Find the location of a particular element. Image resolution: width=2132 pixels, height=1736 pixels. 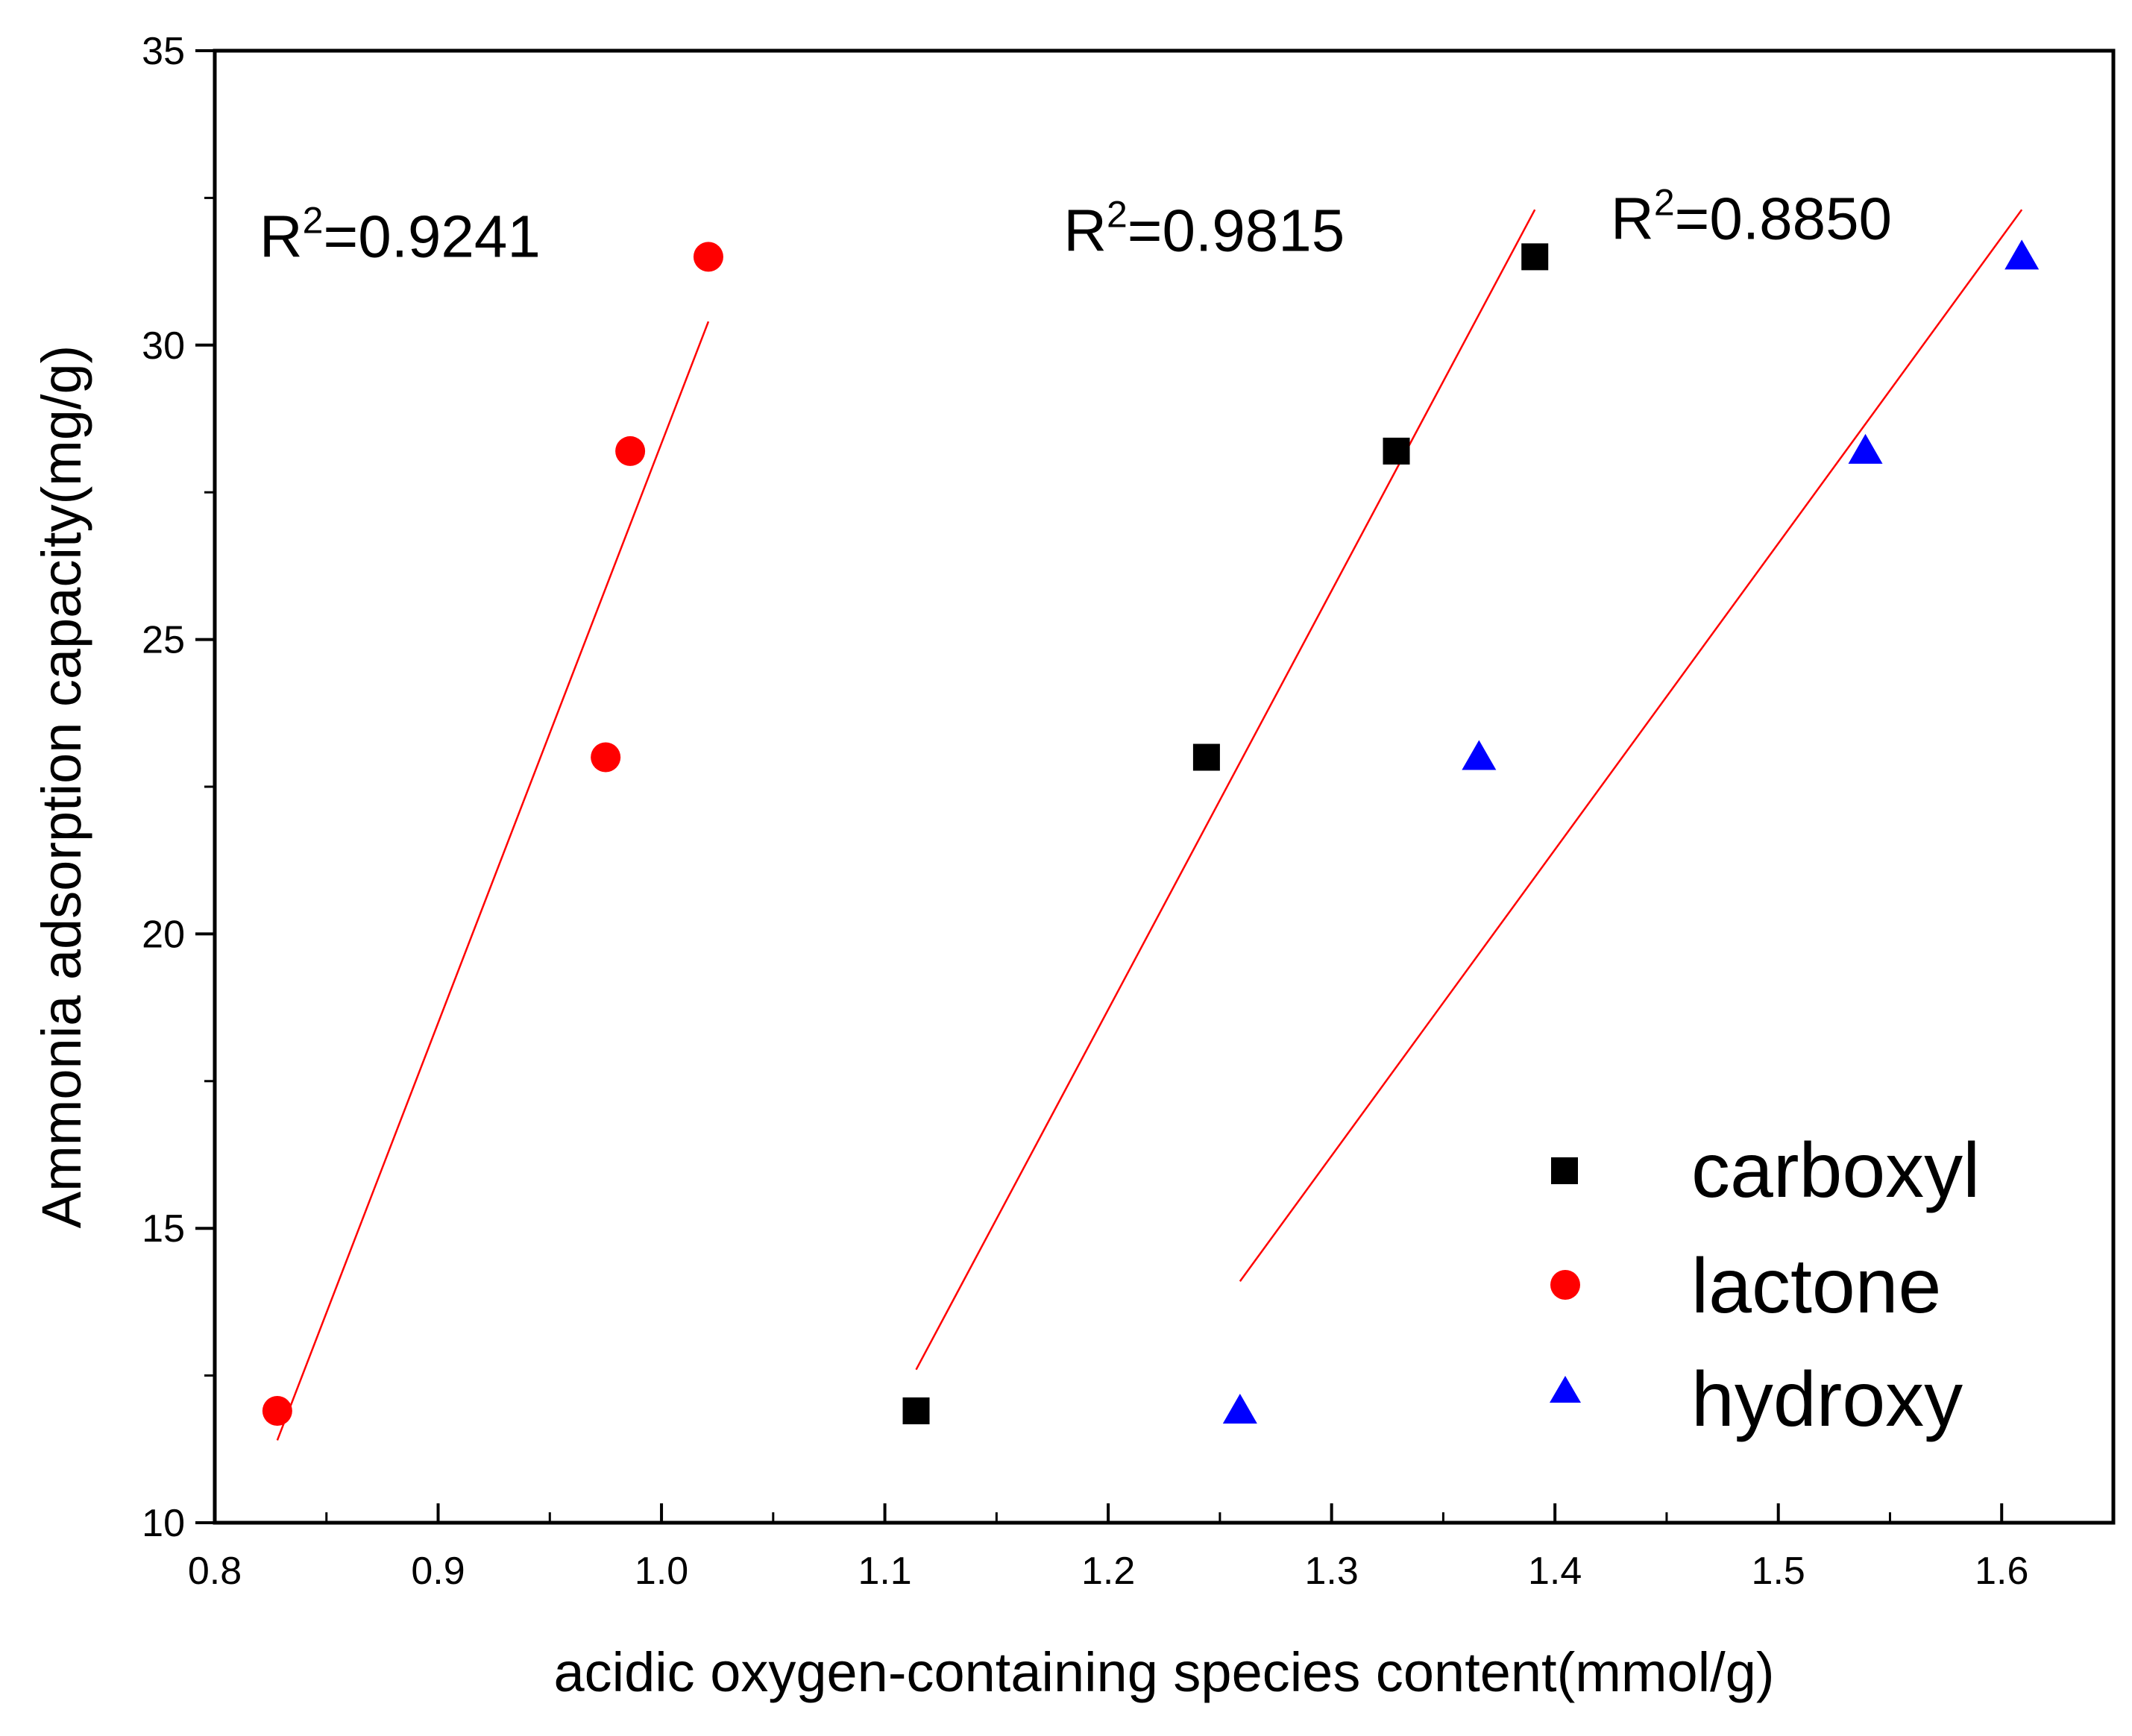

legend-marker-hydroxy is located at coordinates (1565, 1390).